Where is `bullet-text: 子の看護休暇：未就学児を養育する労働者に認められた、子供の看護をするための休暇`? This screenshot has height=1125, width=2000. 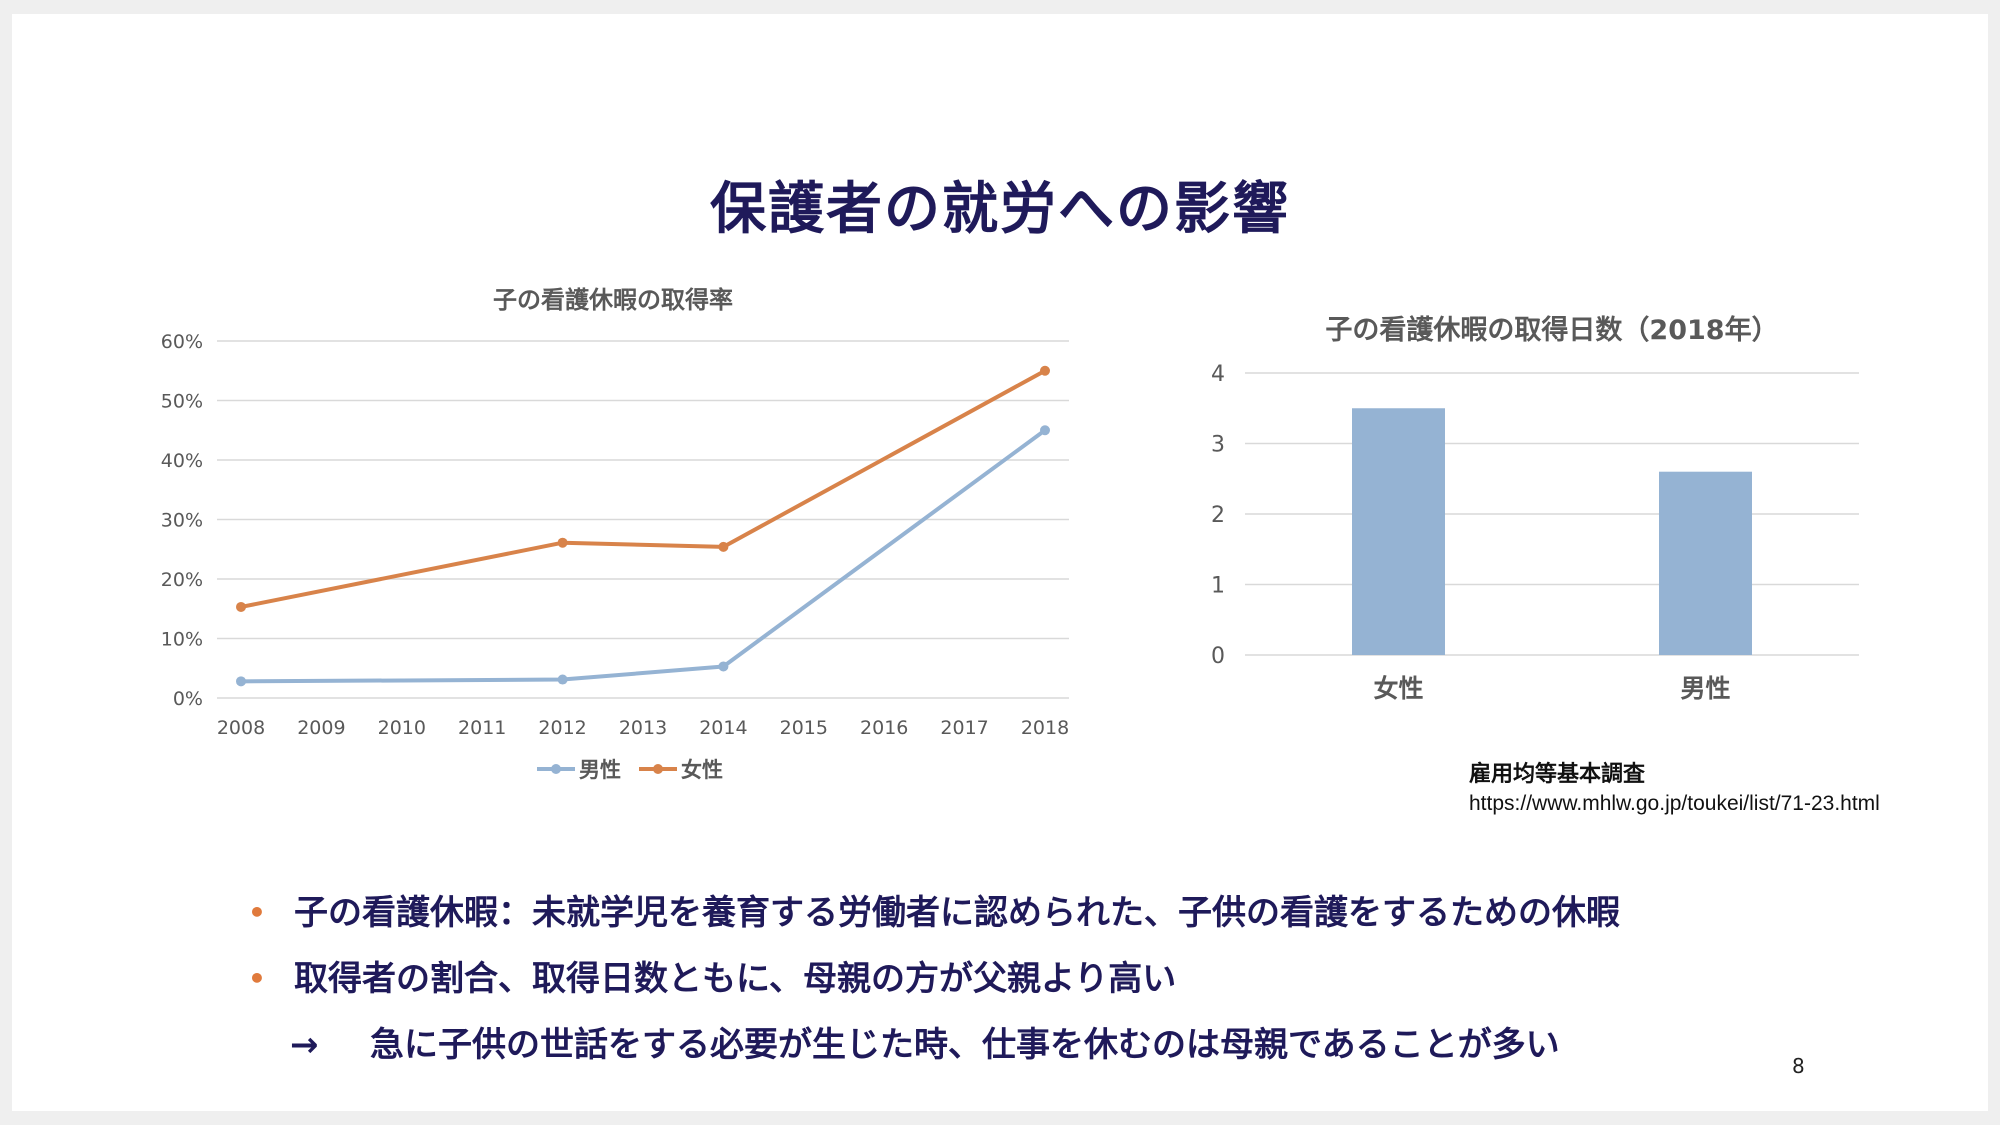 bullet-text: 子の看護休暇：未就学児を養育する労働者に認められた、子供の看護をするための休暇 is located at coordinates (957, 913).